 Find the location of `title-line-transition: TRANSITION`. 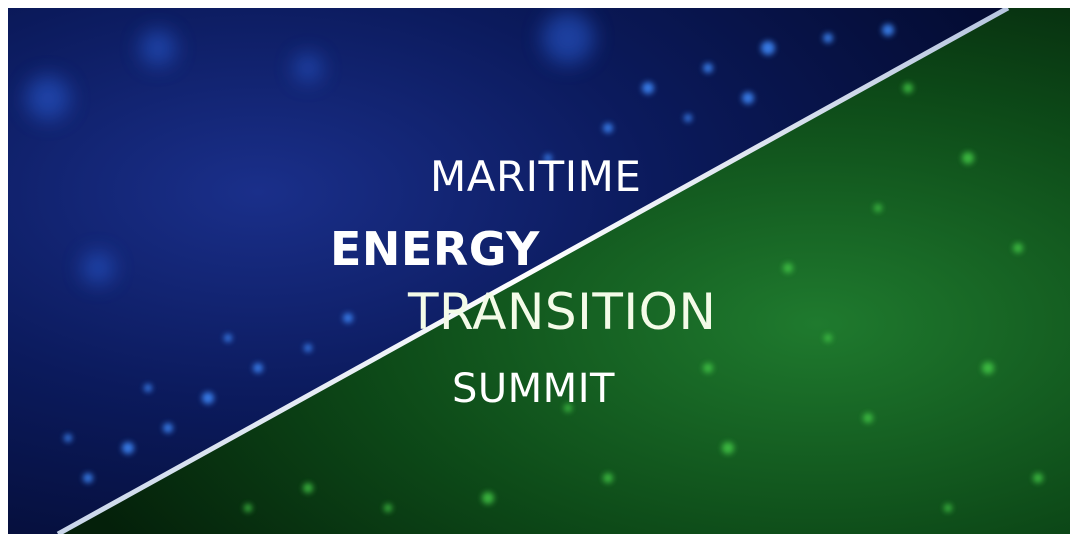

title-line-transition: TRANSITION is located at coordinates (688, 312).